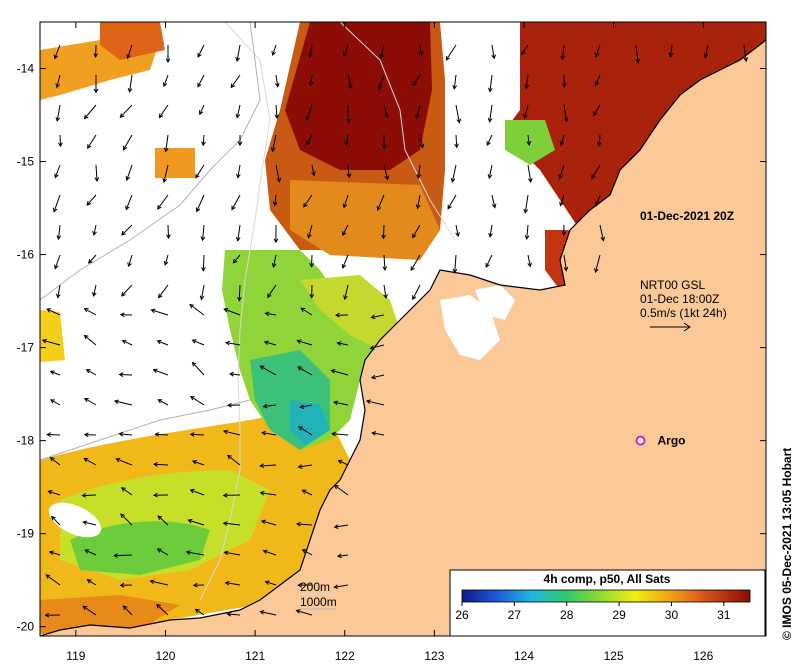  I want to click on lon-tick-label: 122, so click(345, 656).